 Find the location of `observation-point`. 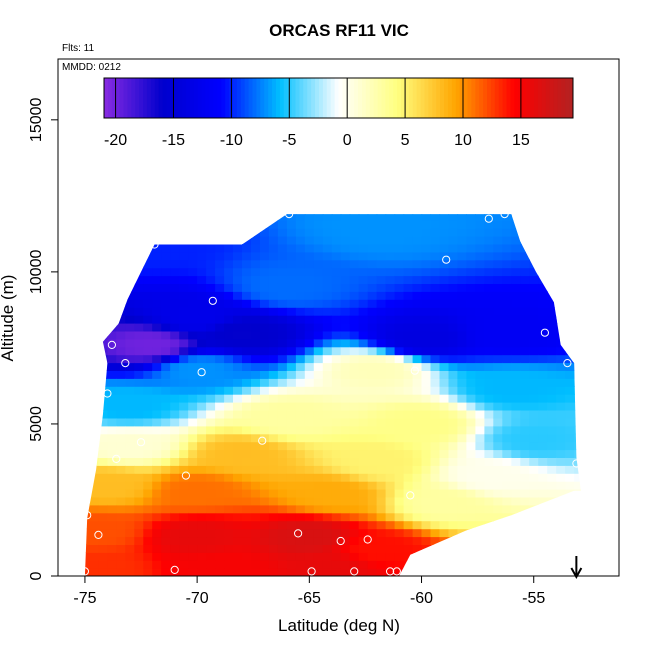

observation-point is located at coordinates (298, 533).